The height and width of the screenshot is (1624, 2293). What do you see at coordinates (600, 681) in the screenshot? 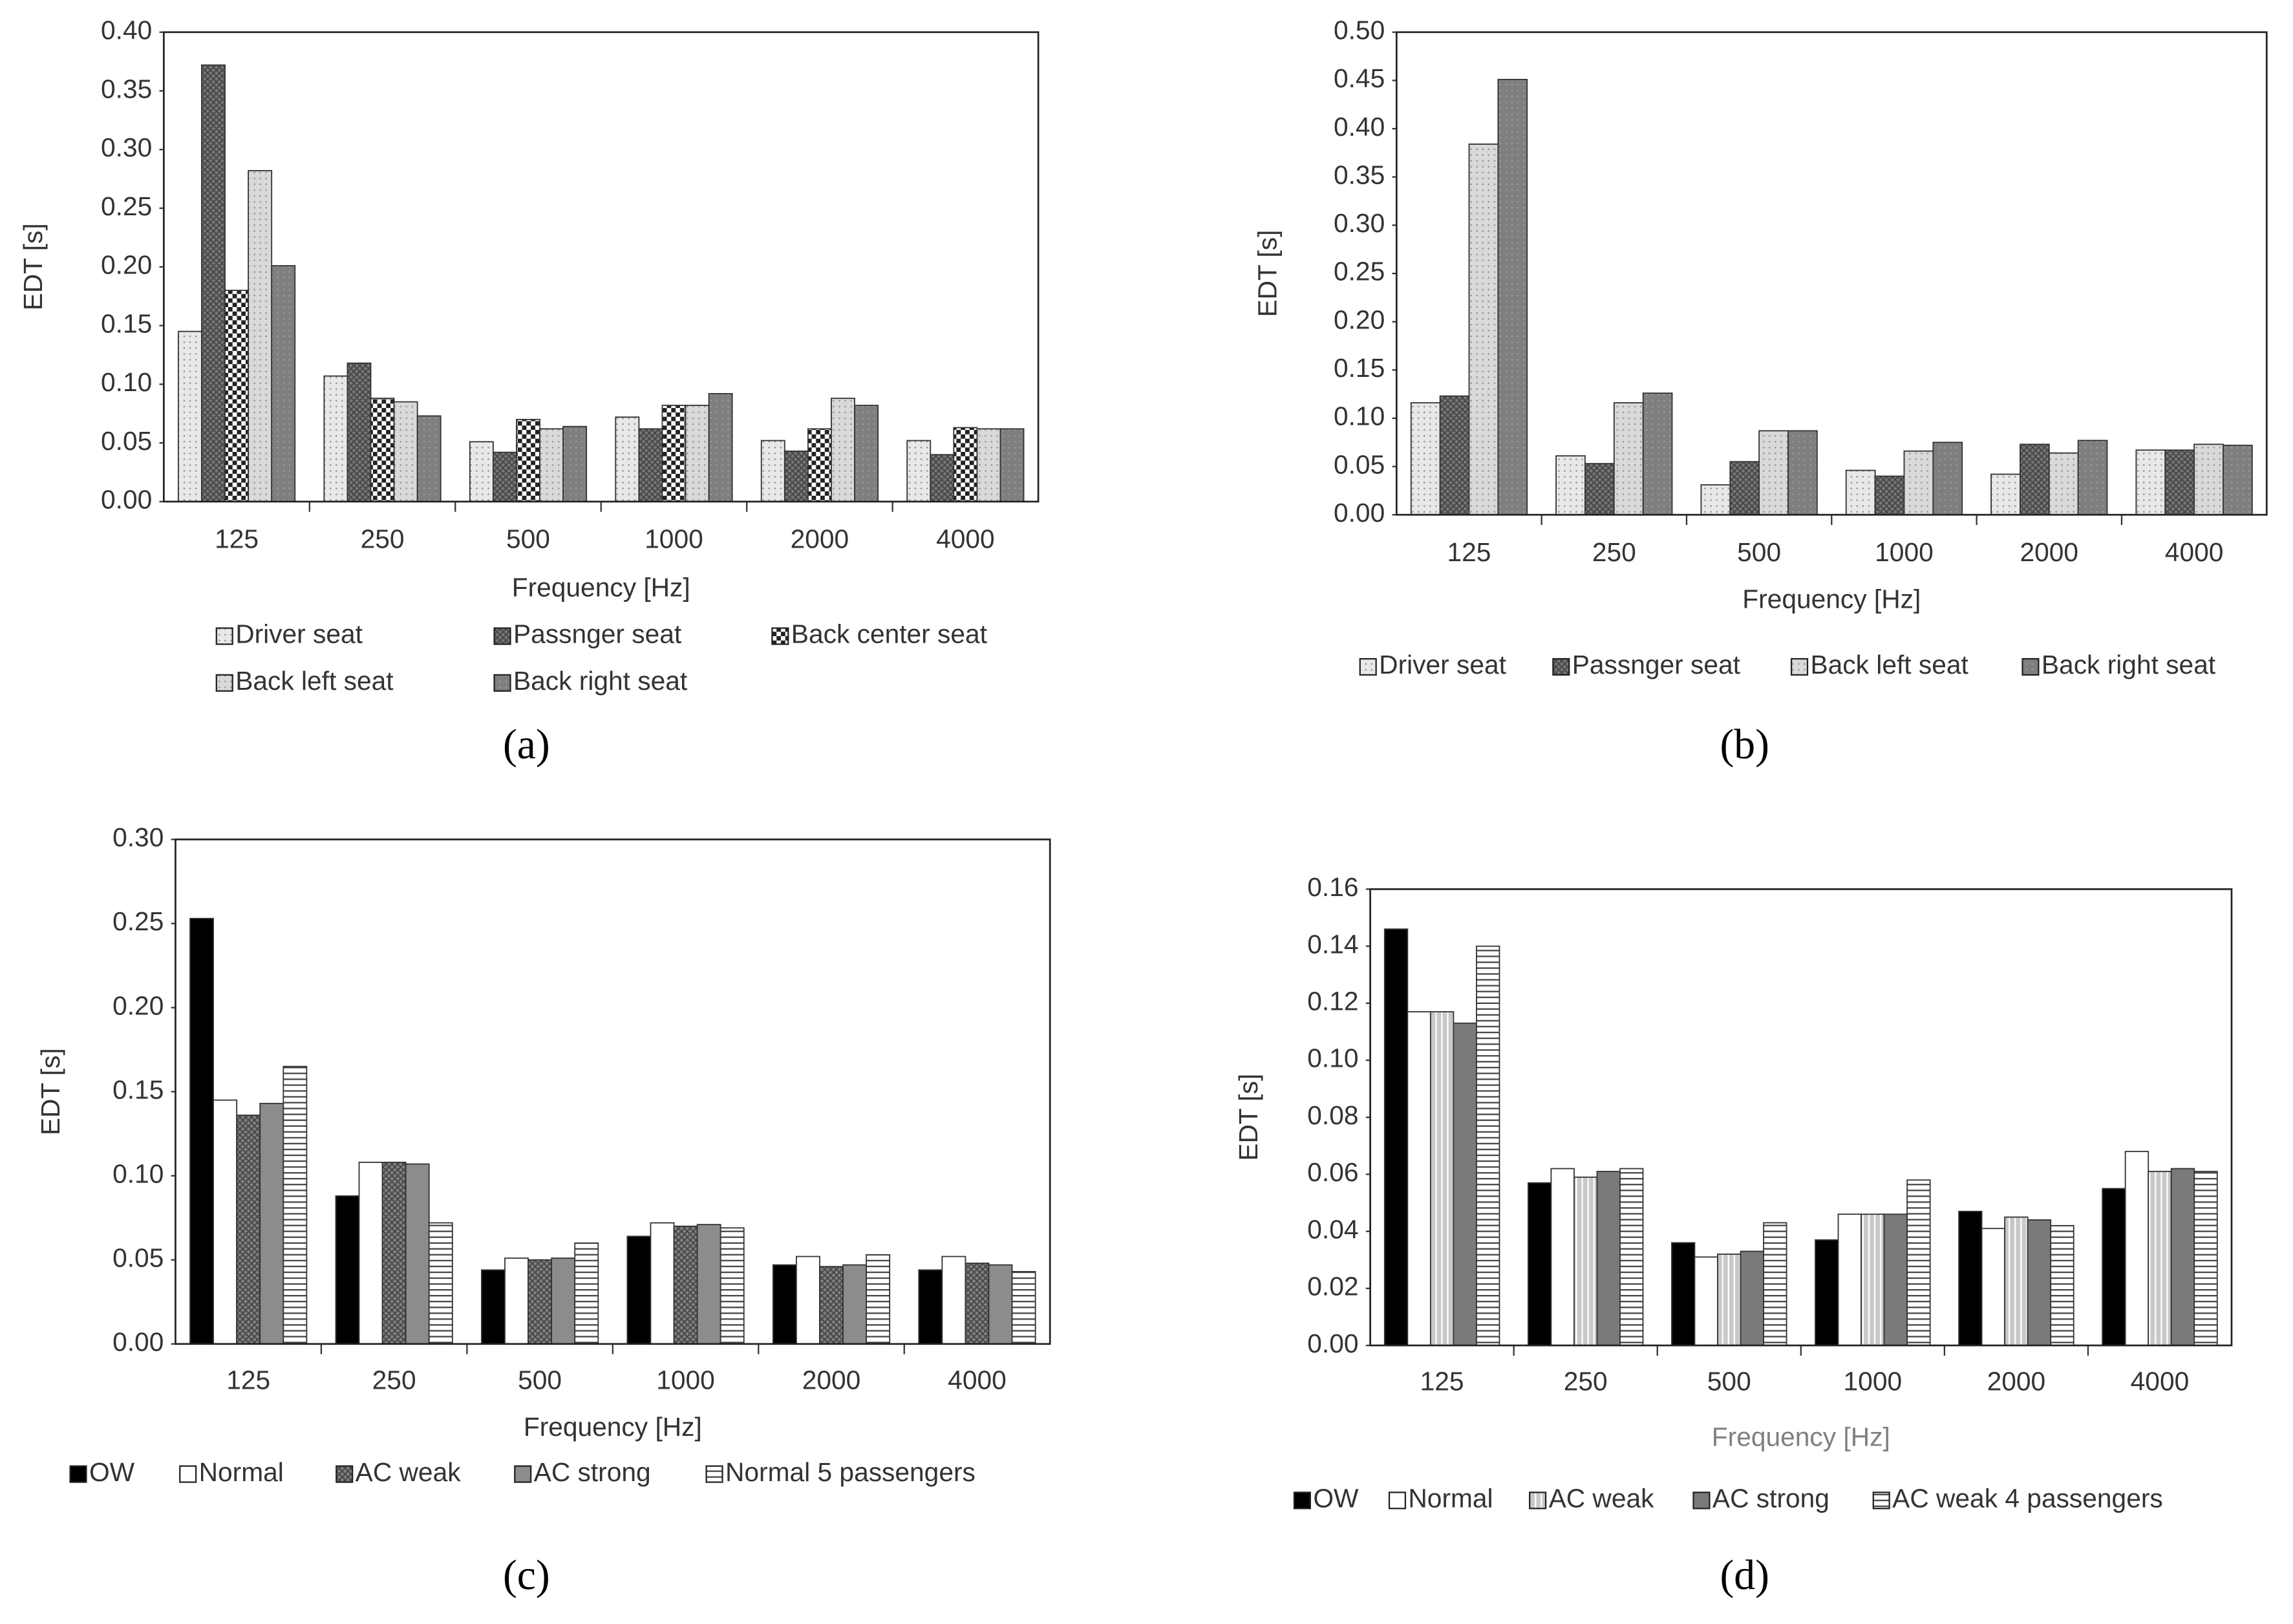
I see `legend-label: Back right seat` at bounding box center [600, 681].